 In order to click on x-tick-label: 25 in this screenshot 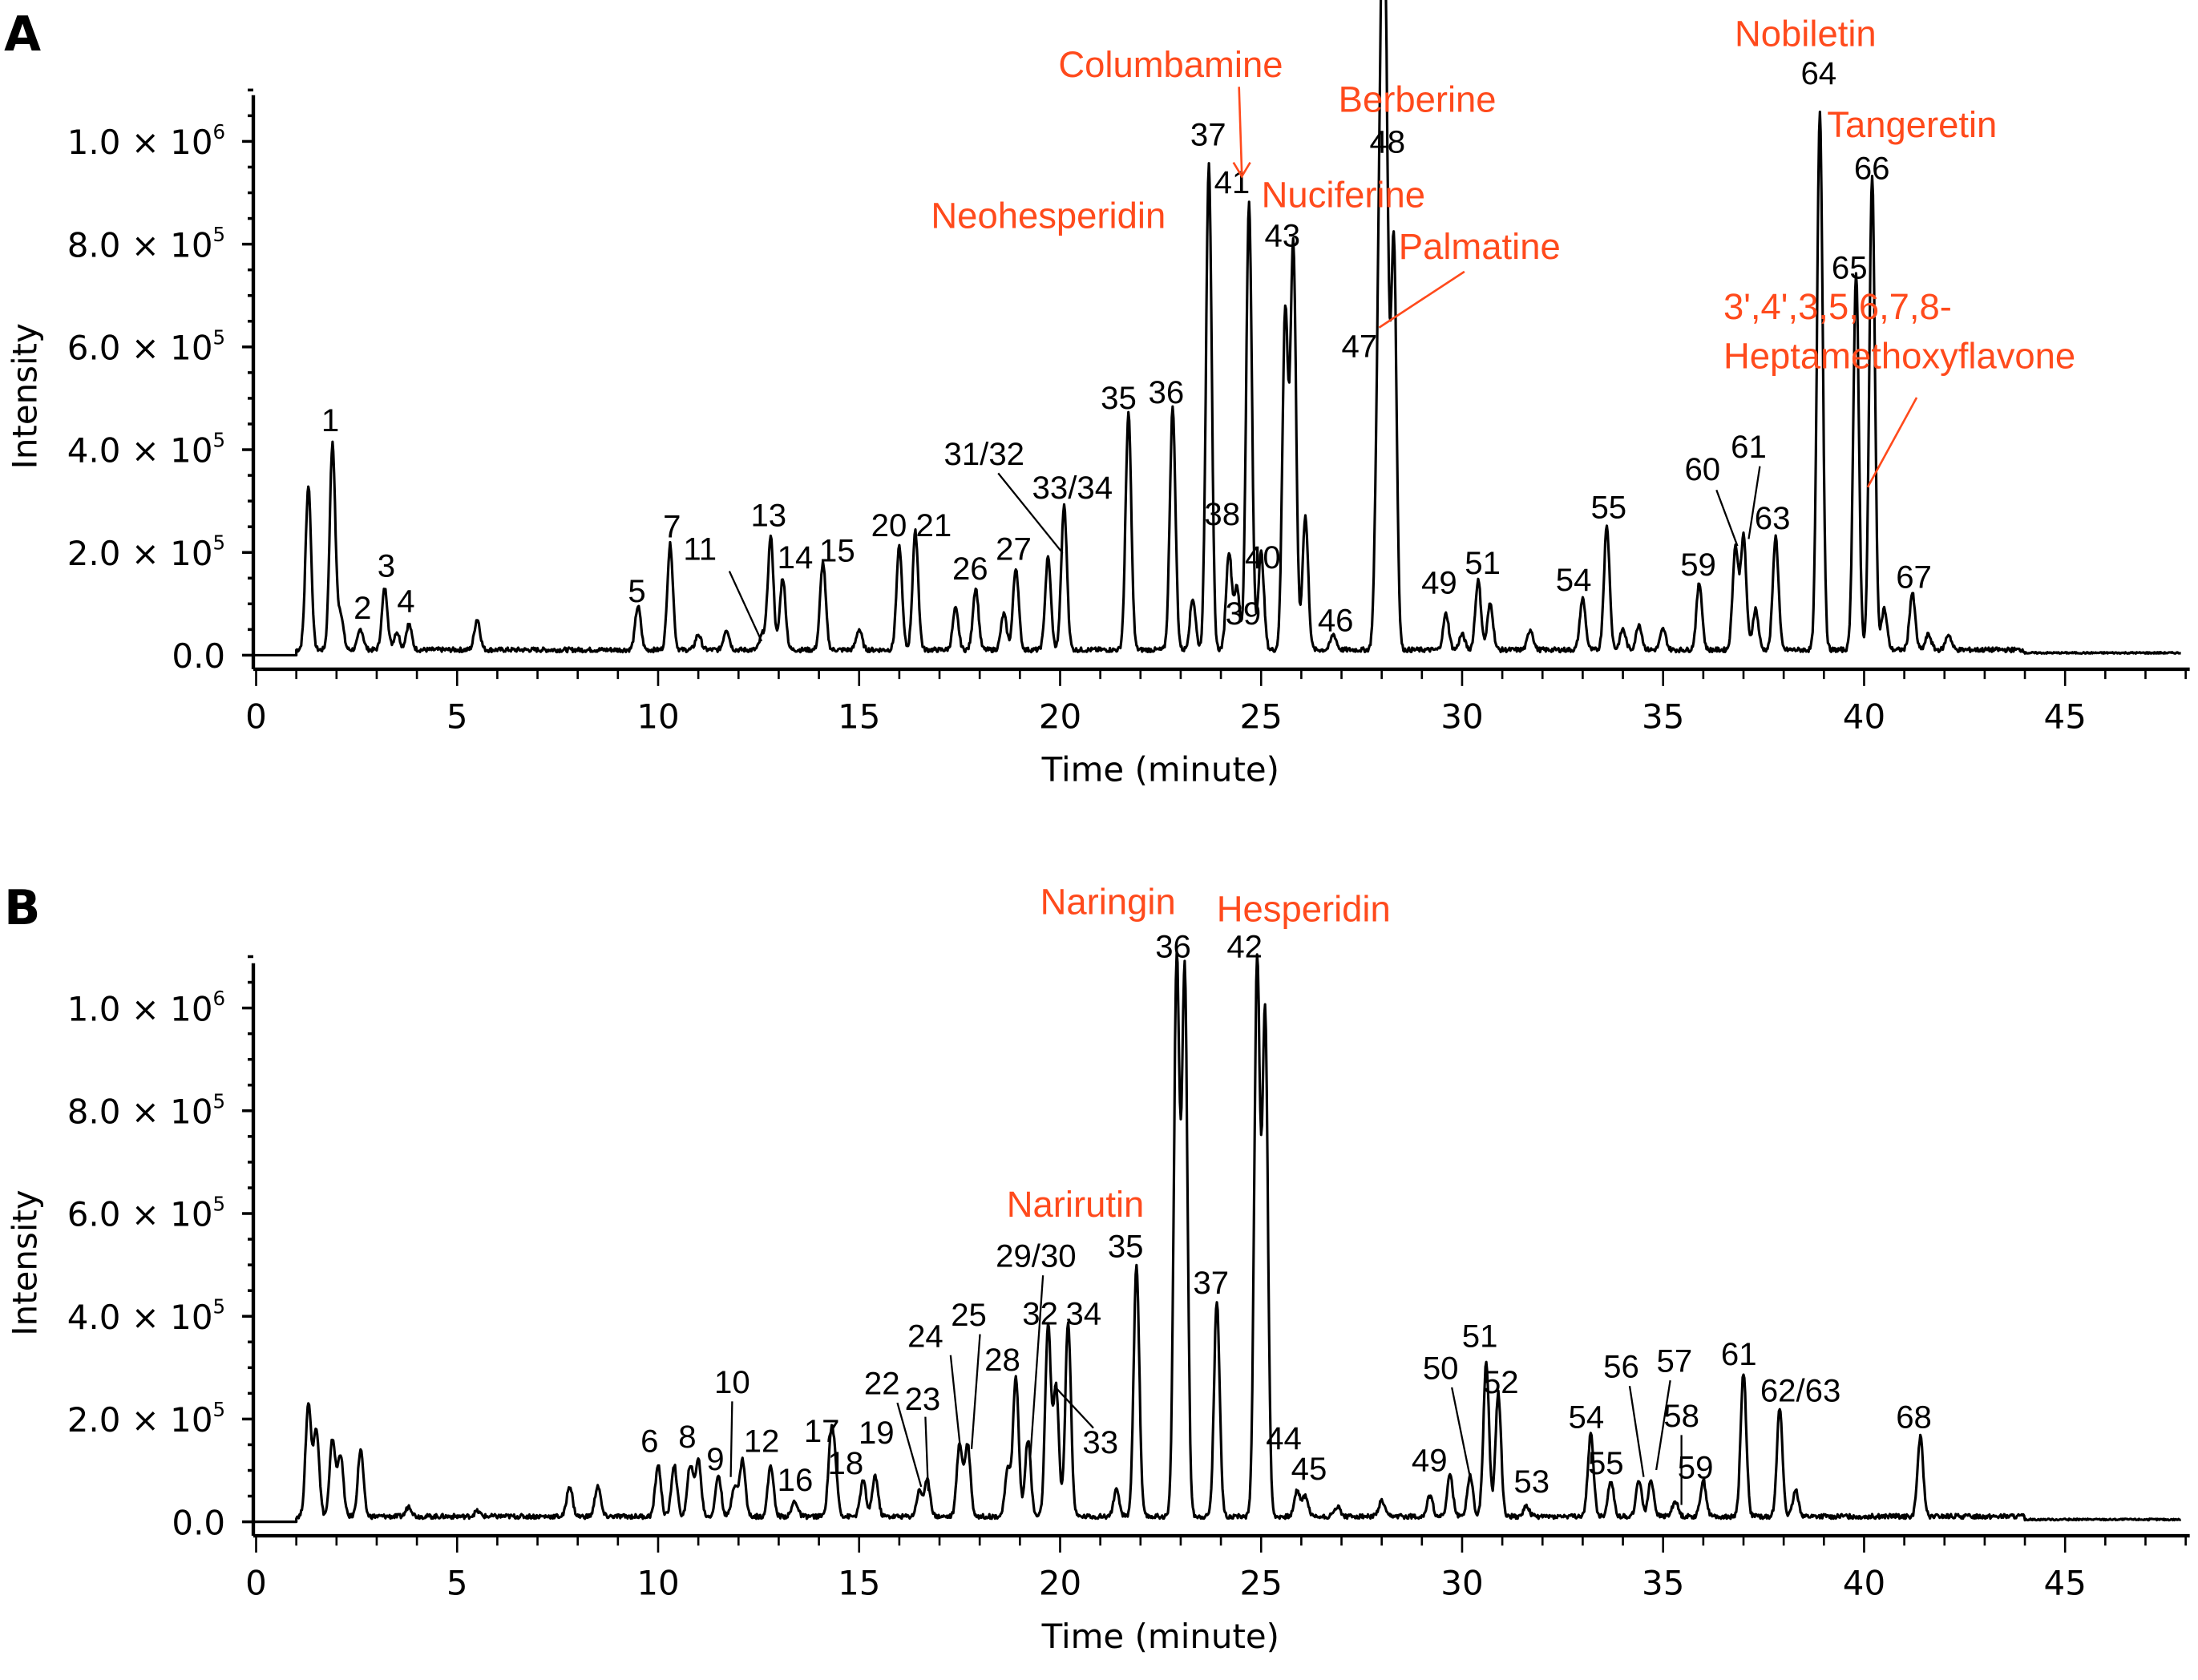, I will do `click(1261, 716)`.